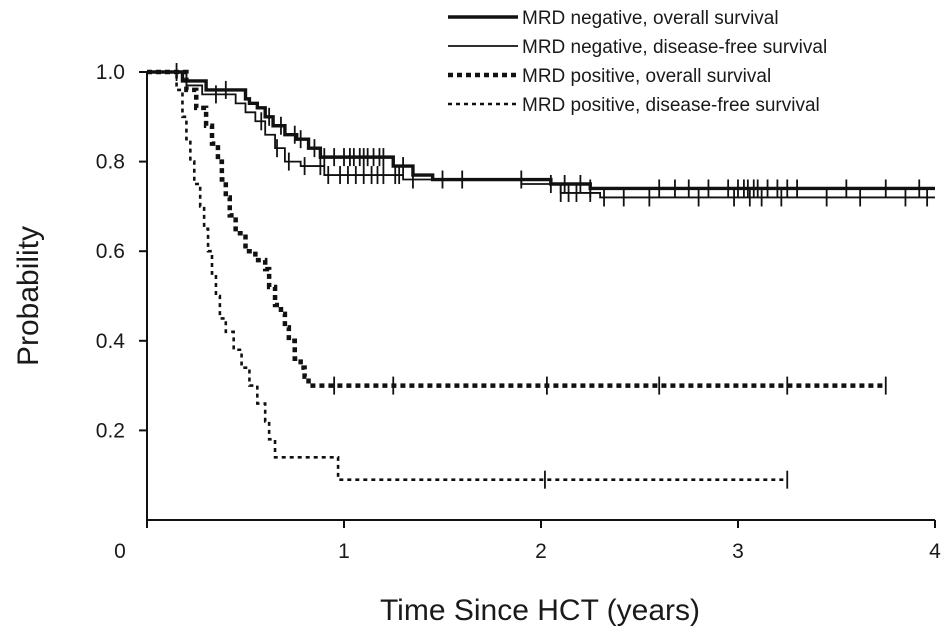  I want to click on x-tick-label: 2, so click(541, 551).